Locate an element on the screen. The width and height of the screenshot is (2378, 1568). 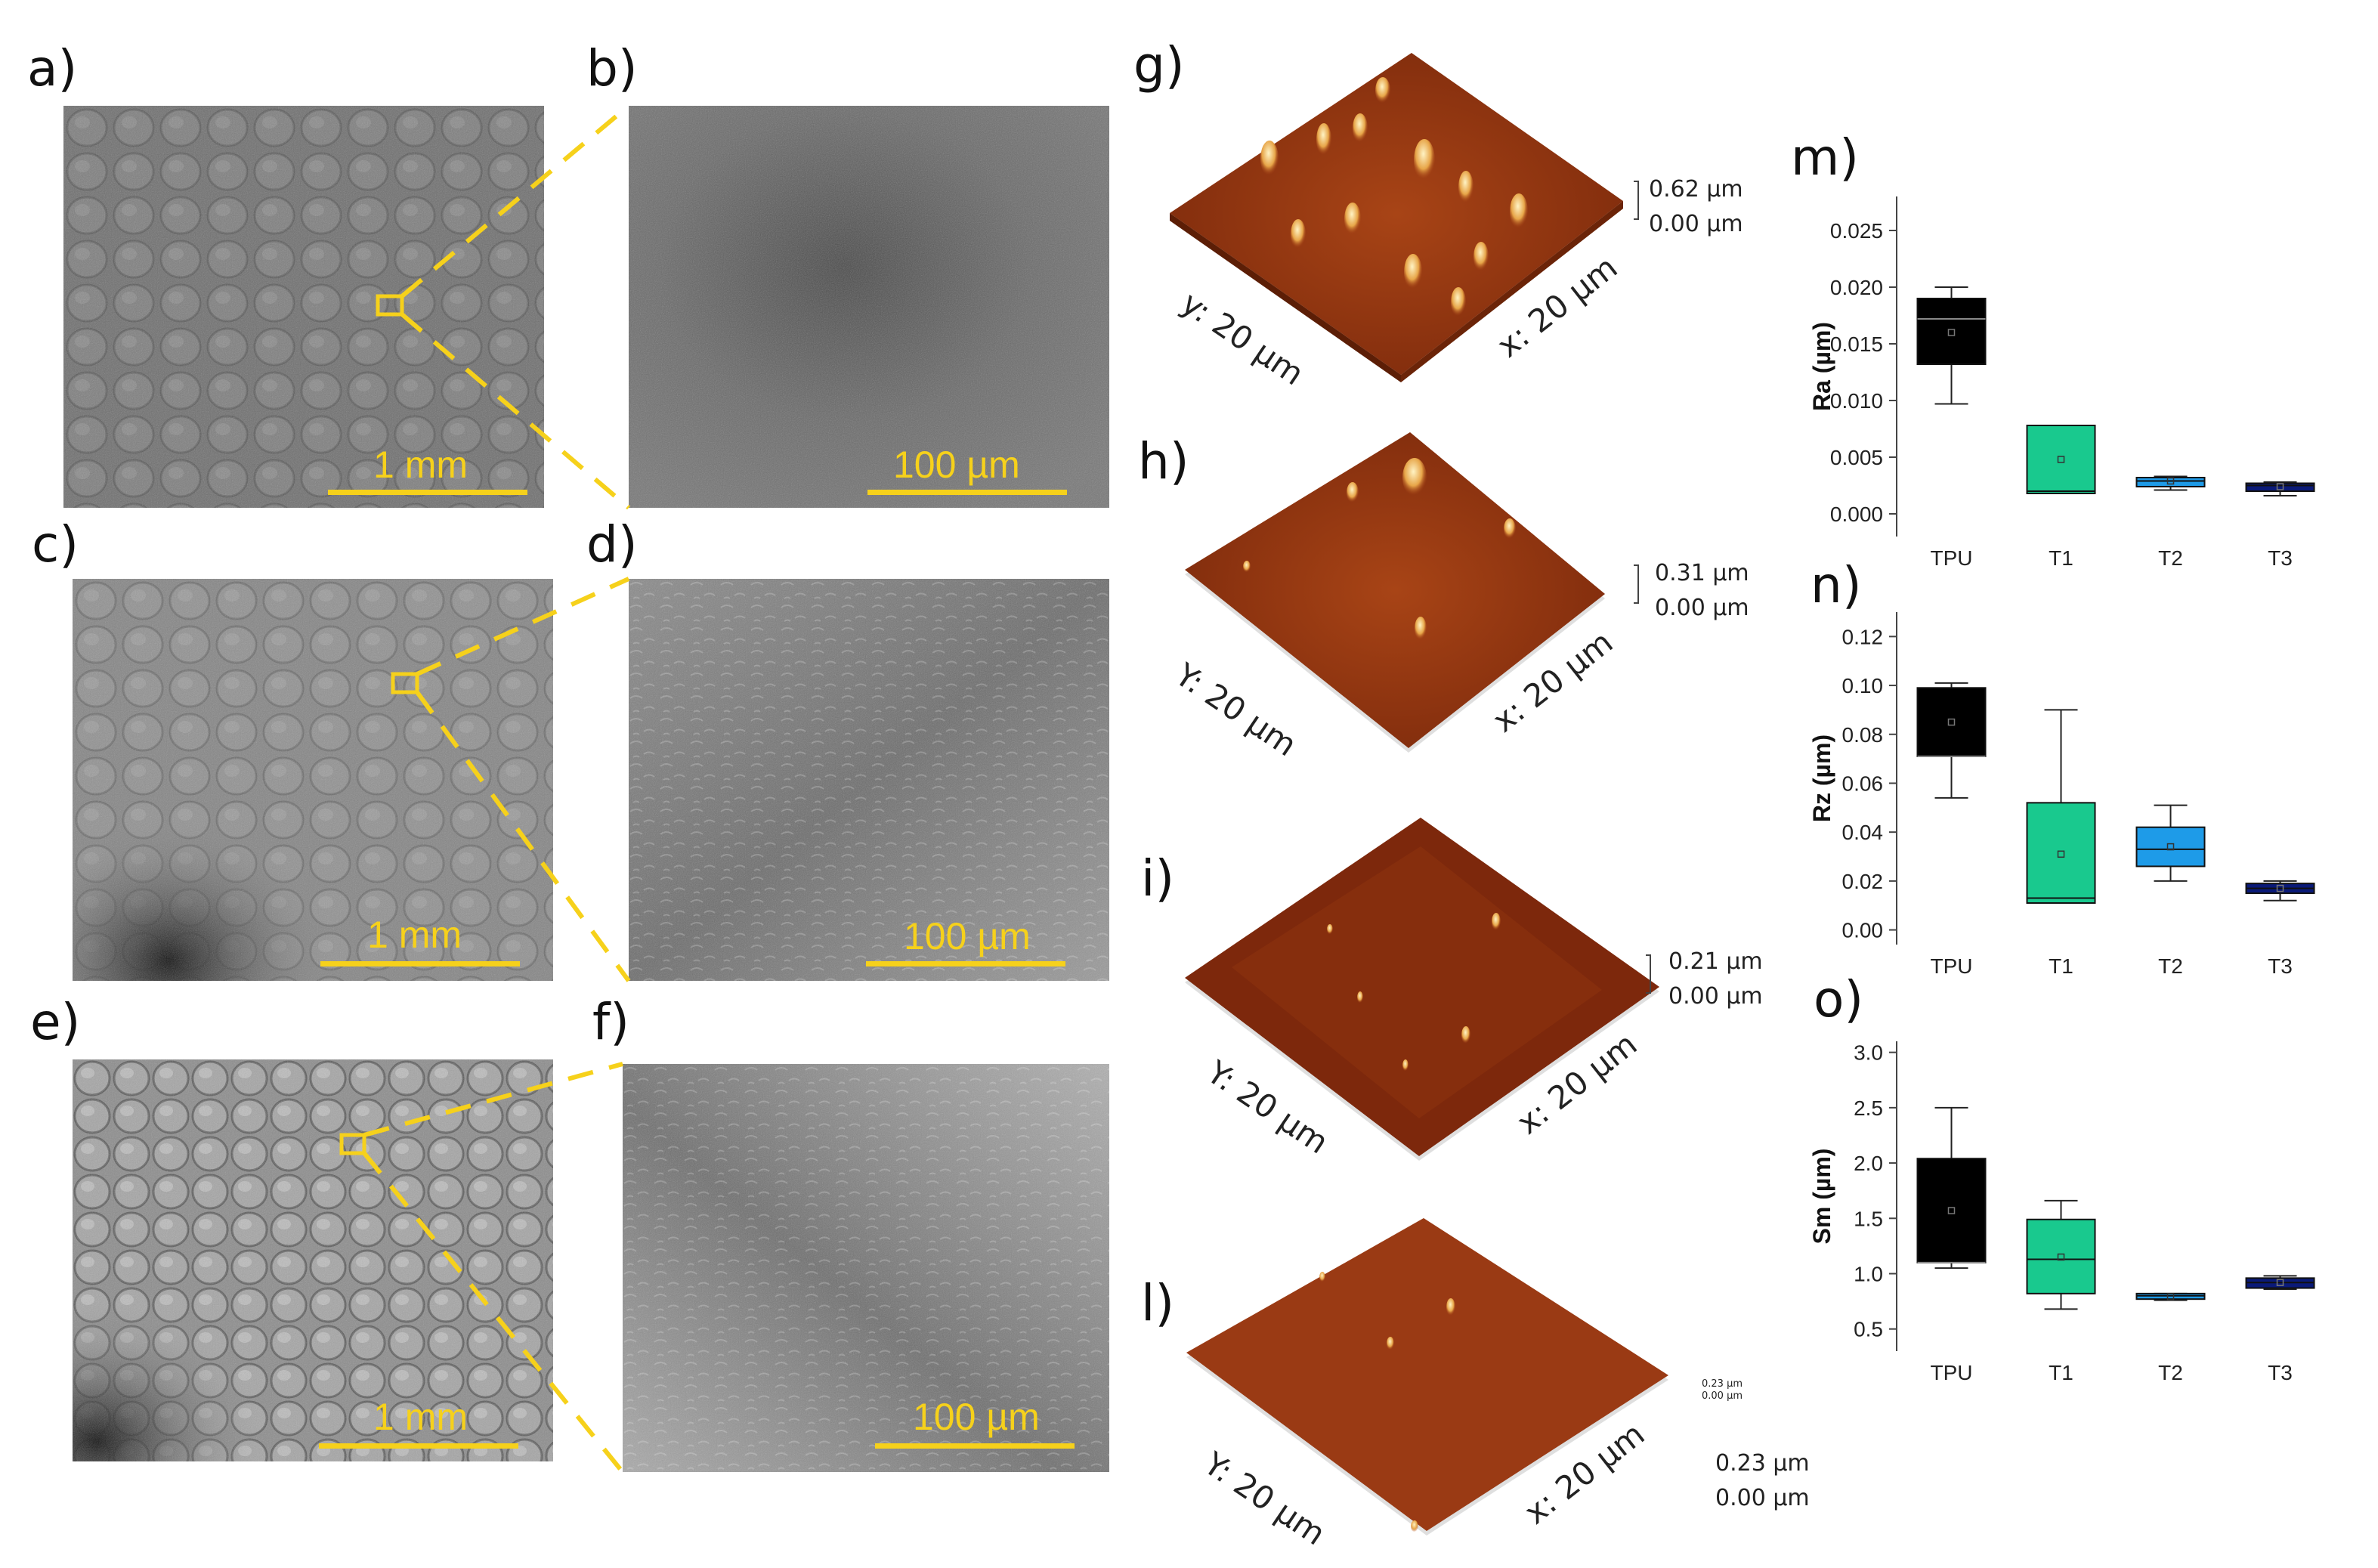
scale-label-c: 1 mm is located at coordinates (414, 935).